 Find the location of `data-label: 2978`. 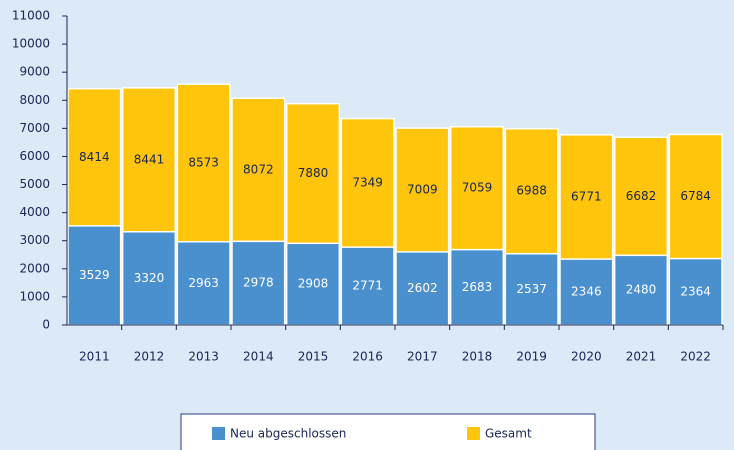

data-label: 2978 is located at coordinates (258, 283).